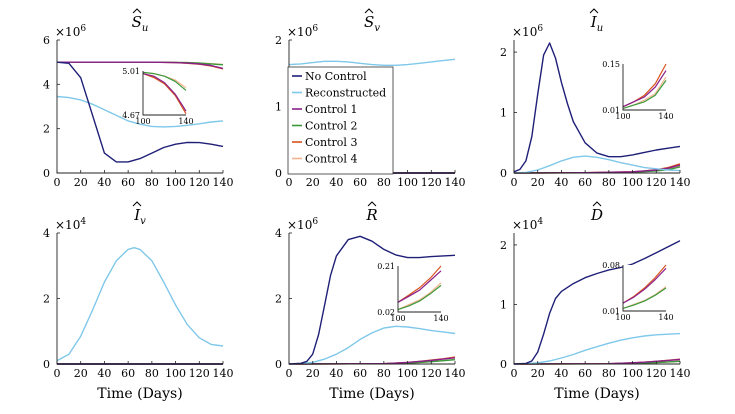 This screenshot has width=735, height=414. What do you see at coordinates (596, 215) in the screenshot?
I see `panel-title: D` at bounding box center [596, 215].